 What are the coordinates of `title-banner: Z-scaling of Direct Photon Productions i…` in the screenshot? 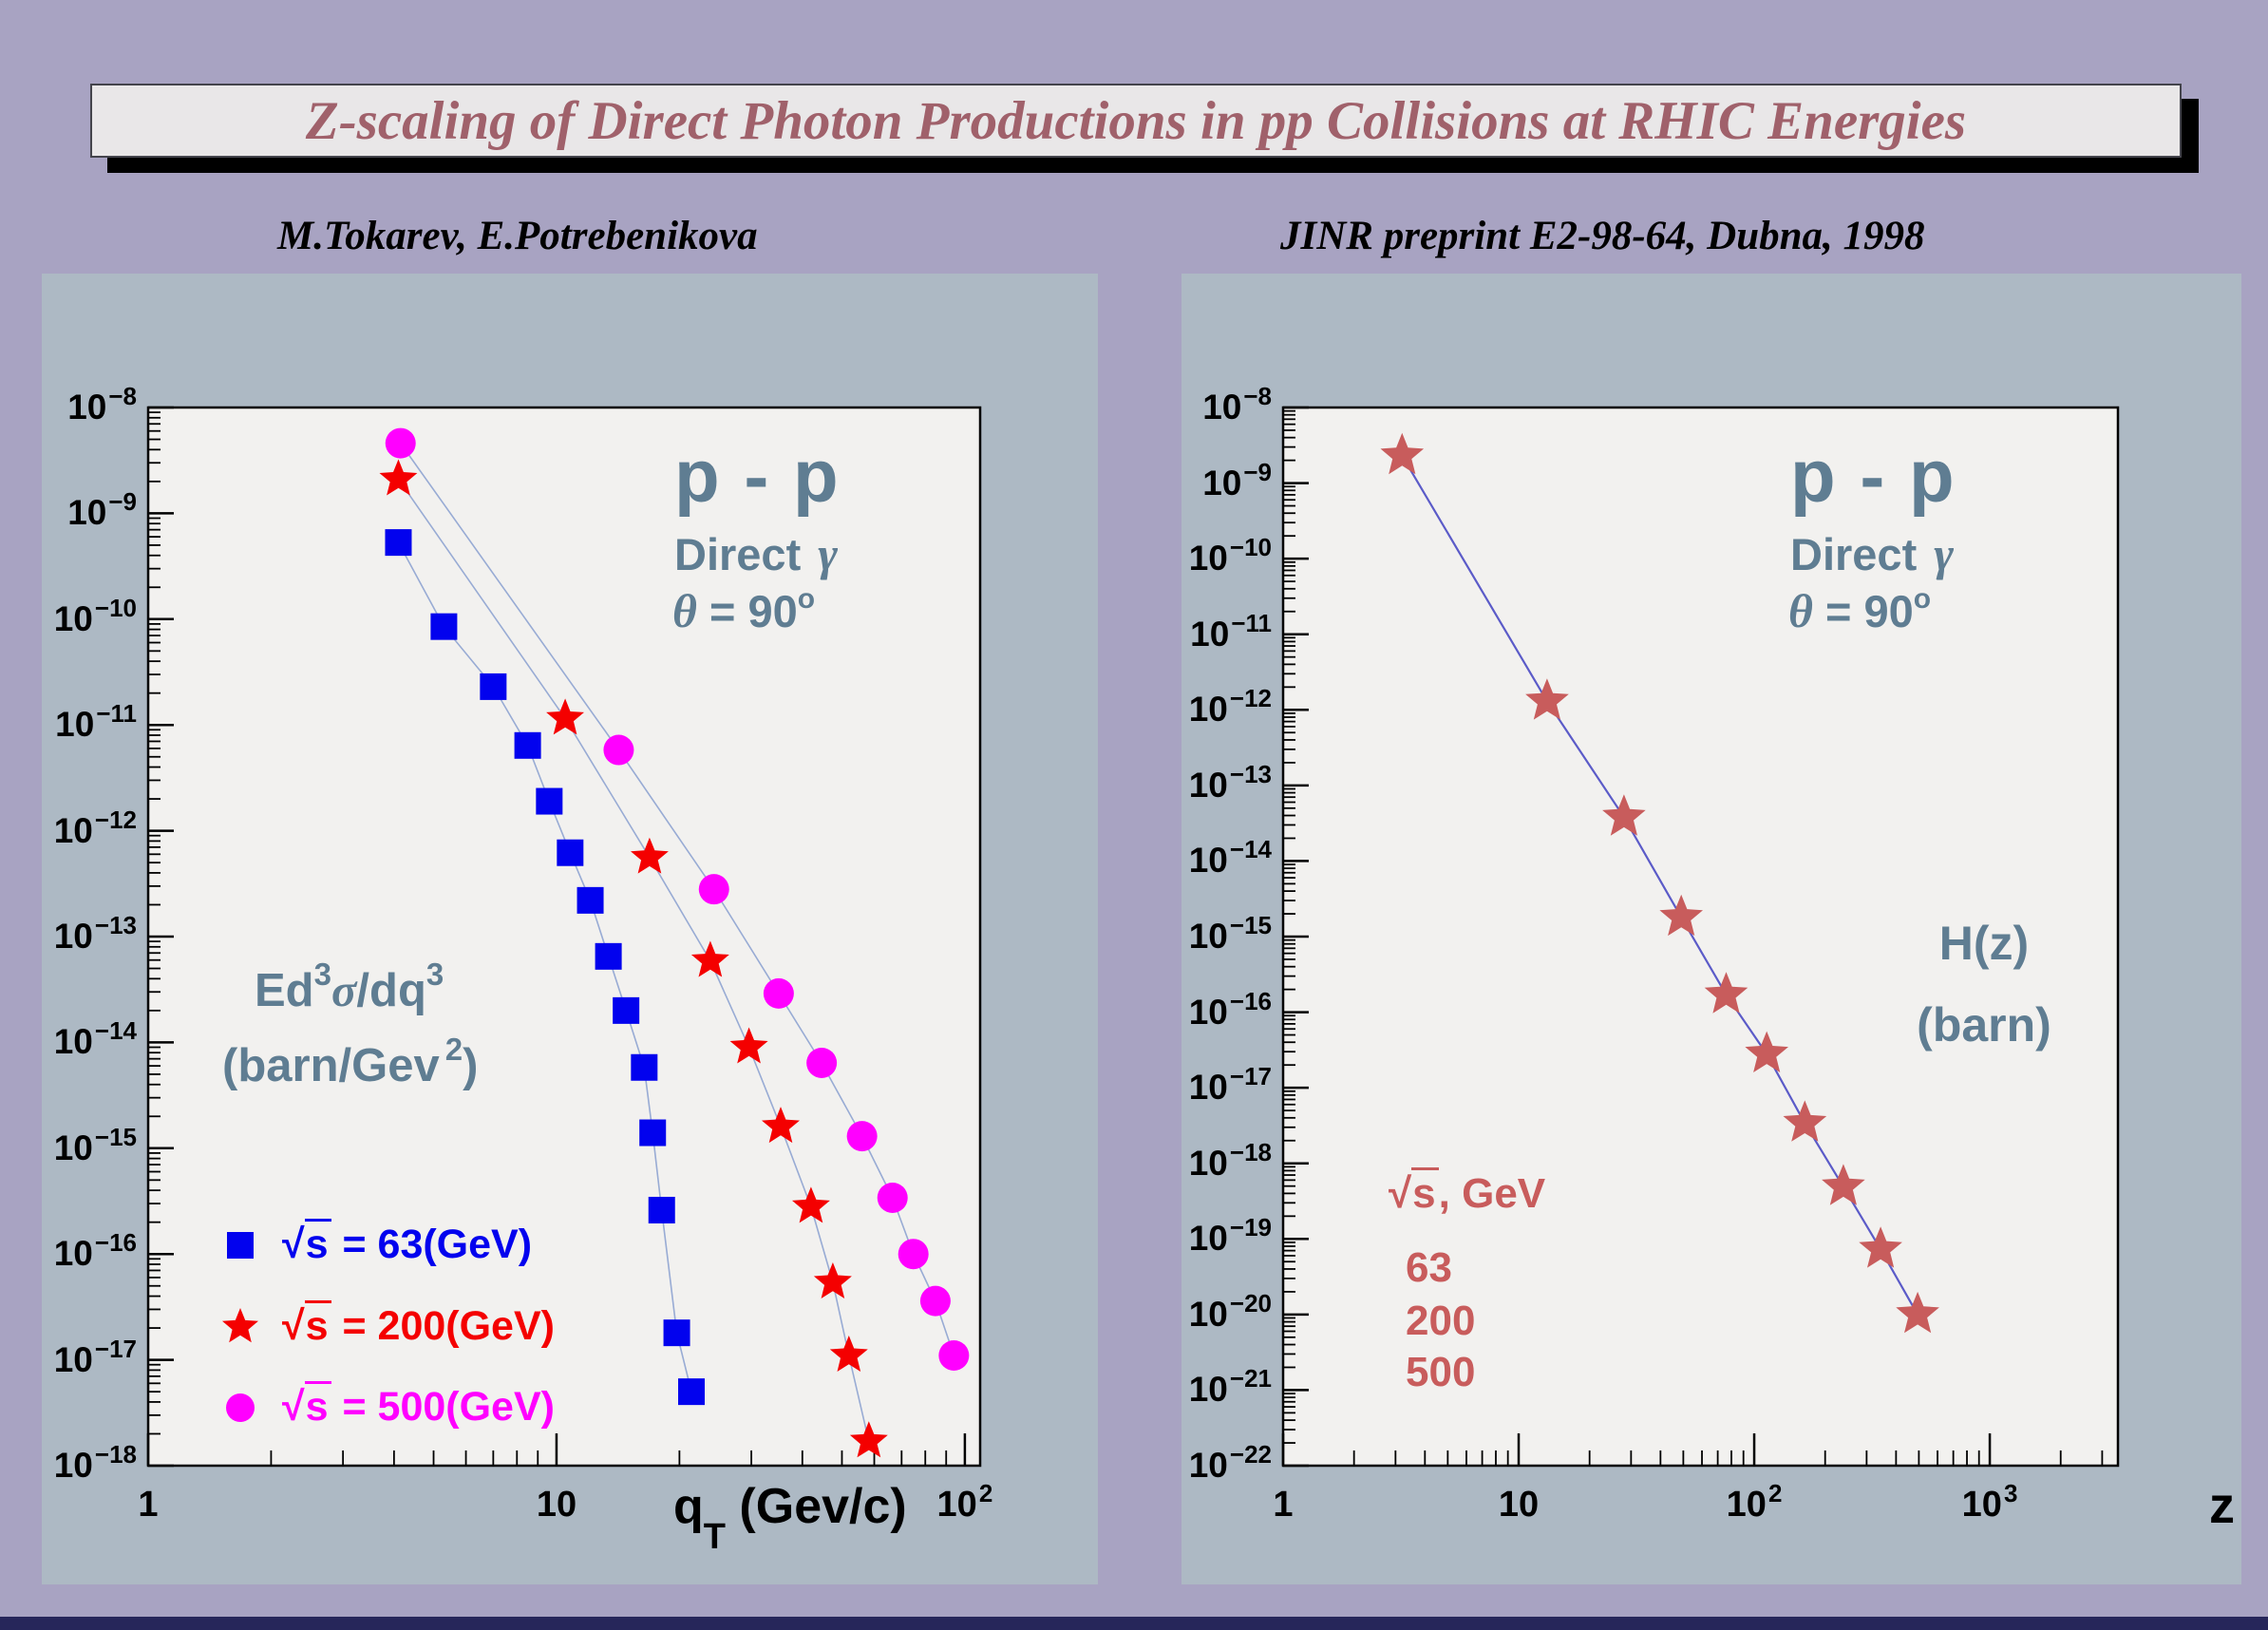 It's located at (1136, 121).